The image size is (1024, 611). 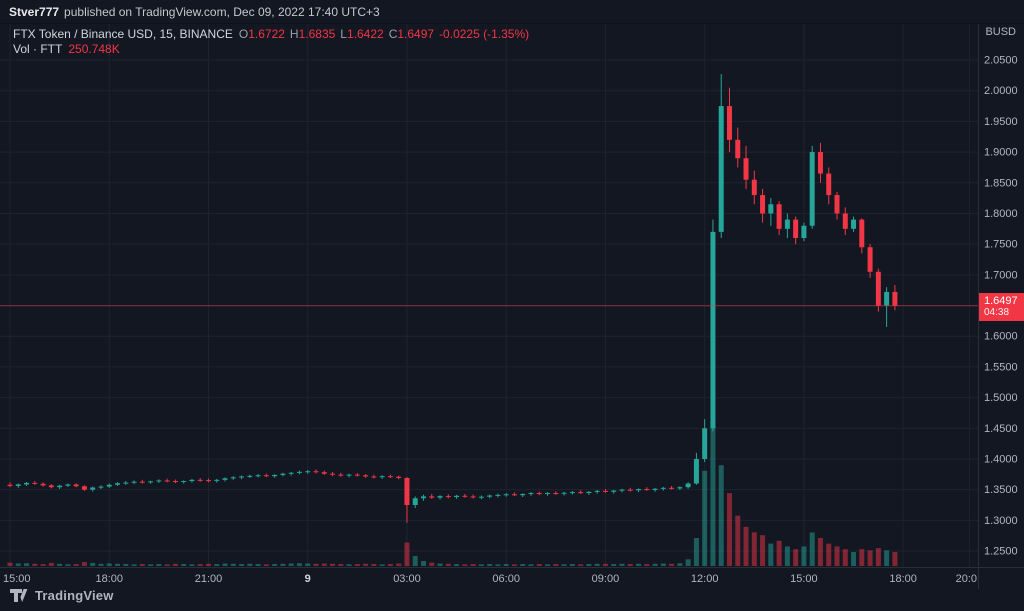 I want to click on tradingview-wordmark: TradingView, so click(x=74, y=595).